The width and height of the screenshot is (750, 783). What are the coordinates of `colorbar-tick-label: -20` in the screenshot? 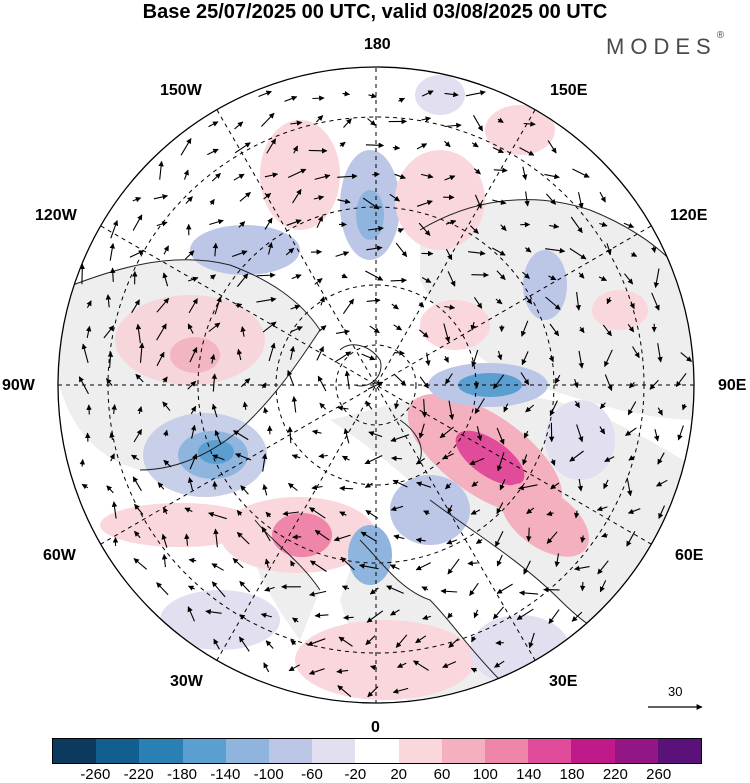 It's located at (355, 774).